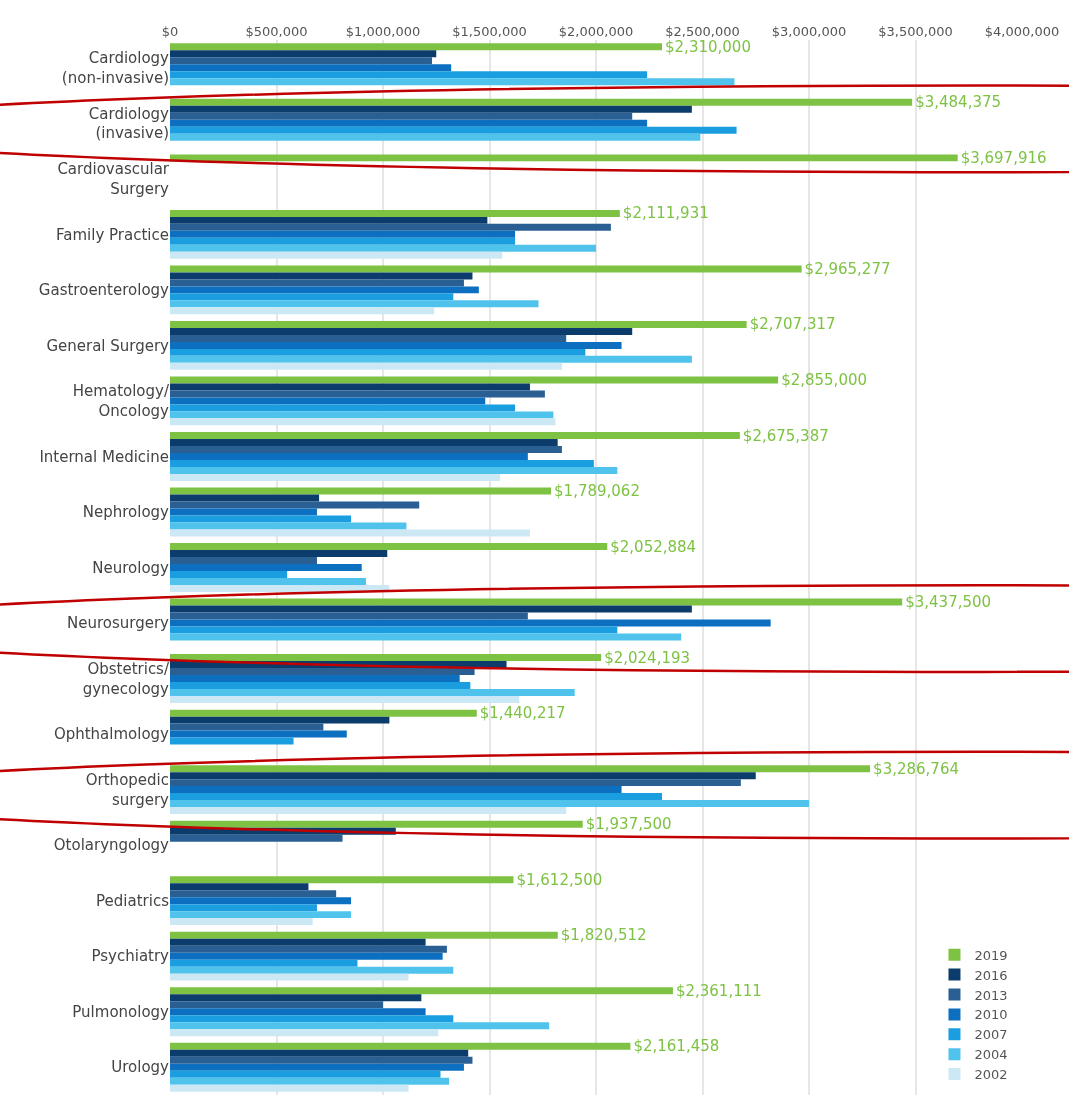 This screenshot has height=1105, width=1069. What do you see at coordinates (785, 435) in the screenshot?
I see `data-label: $2,675,387` at bounding box center [785, 435].